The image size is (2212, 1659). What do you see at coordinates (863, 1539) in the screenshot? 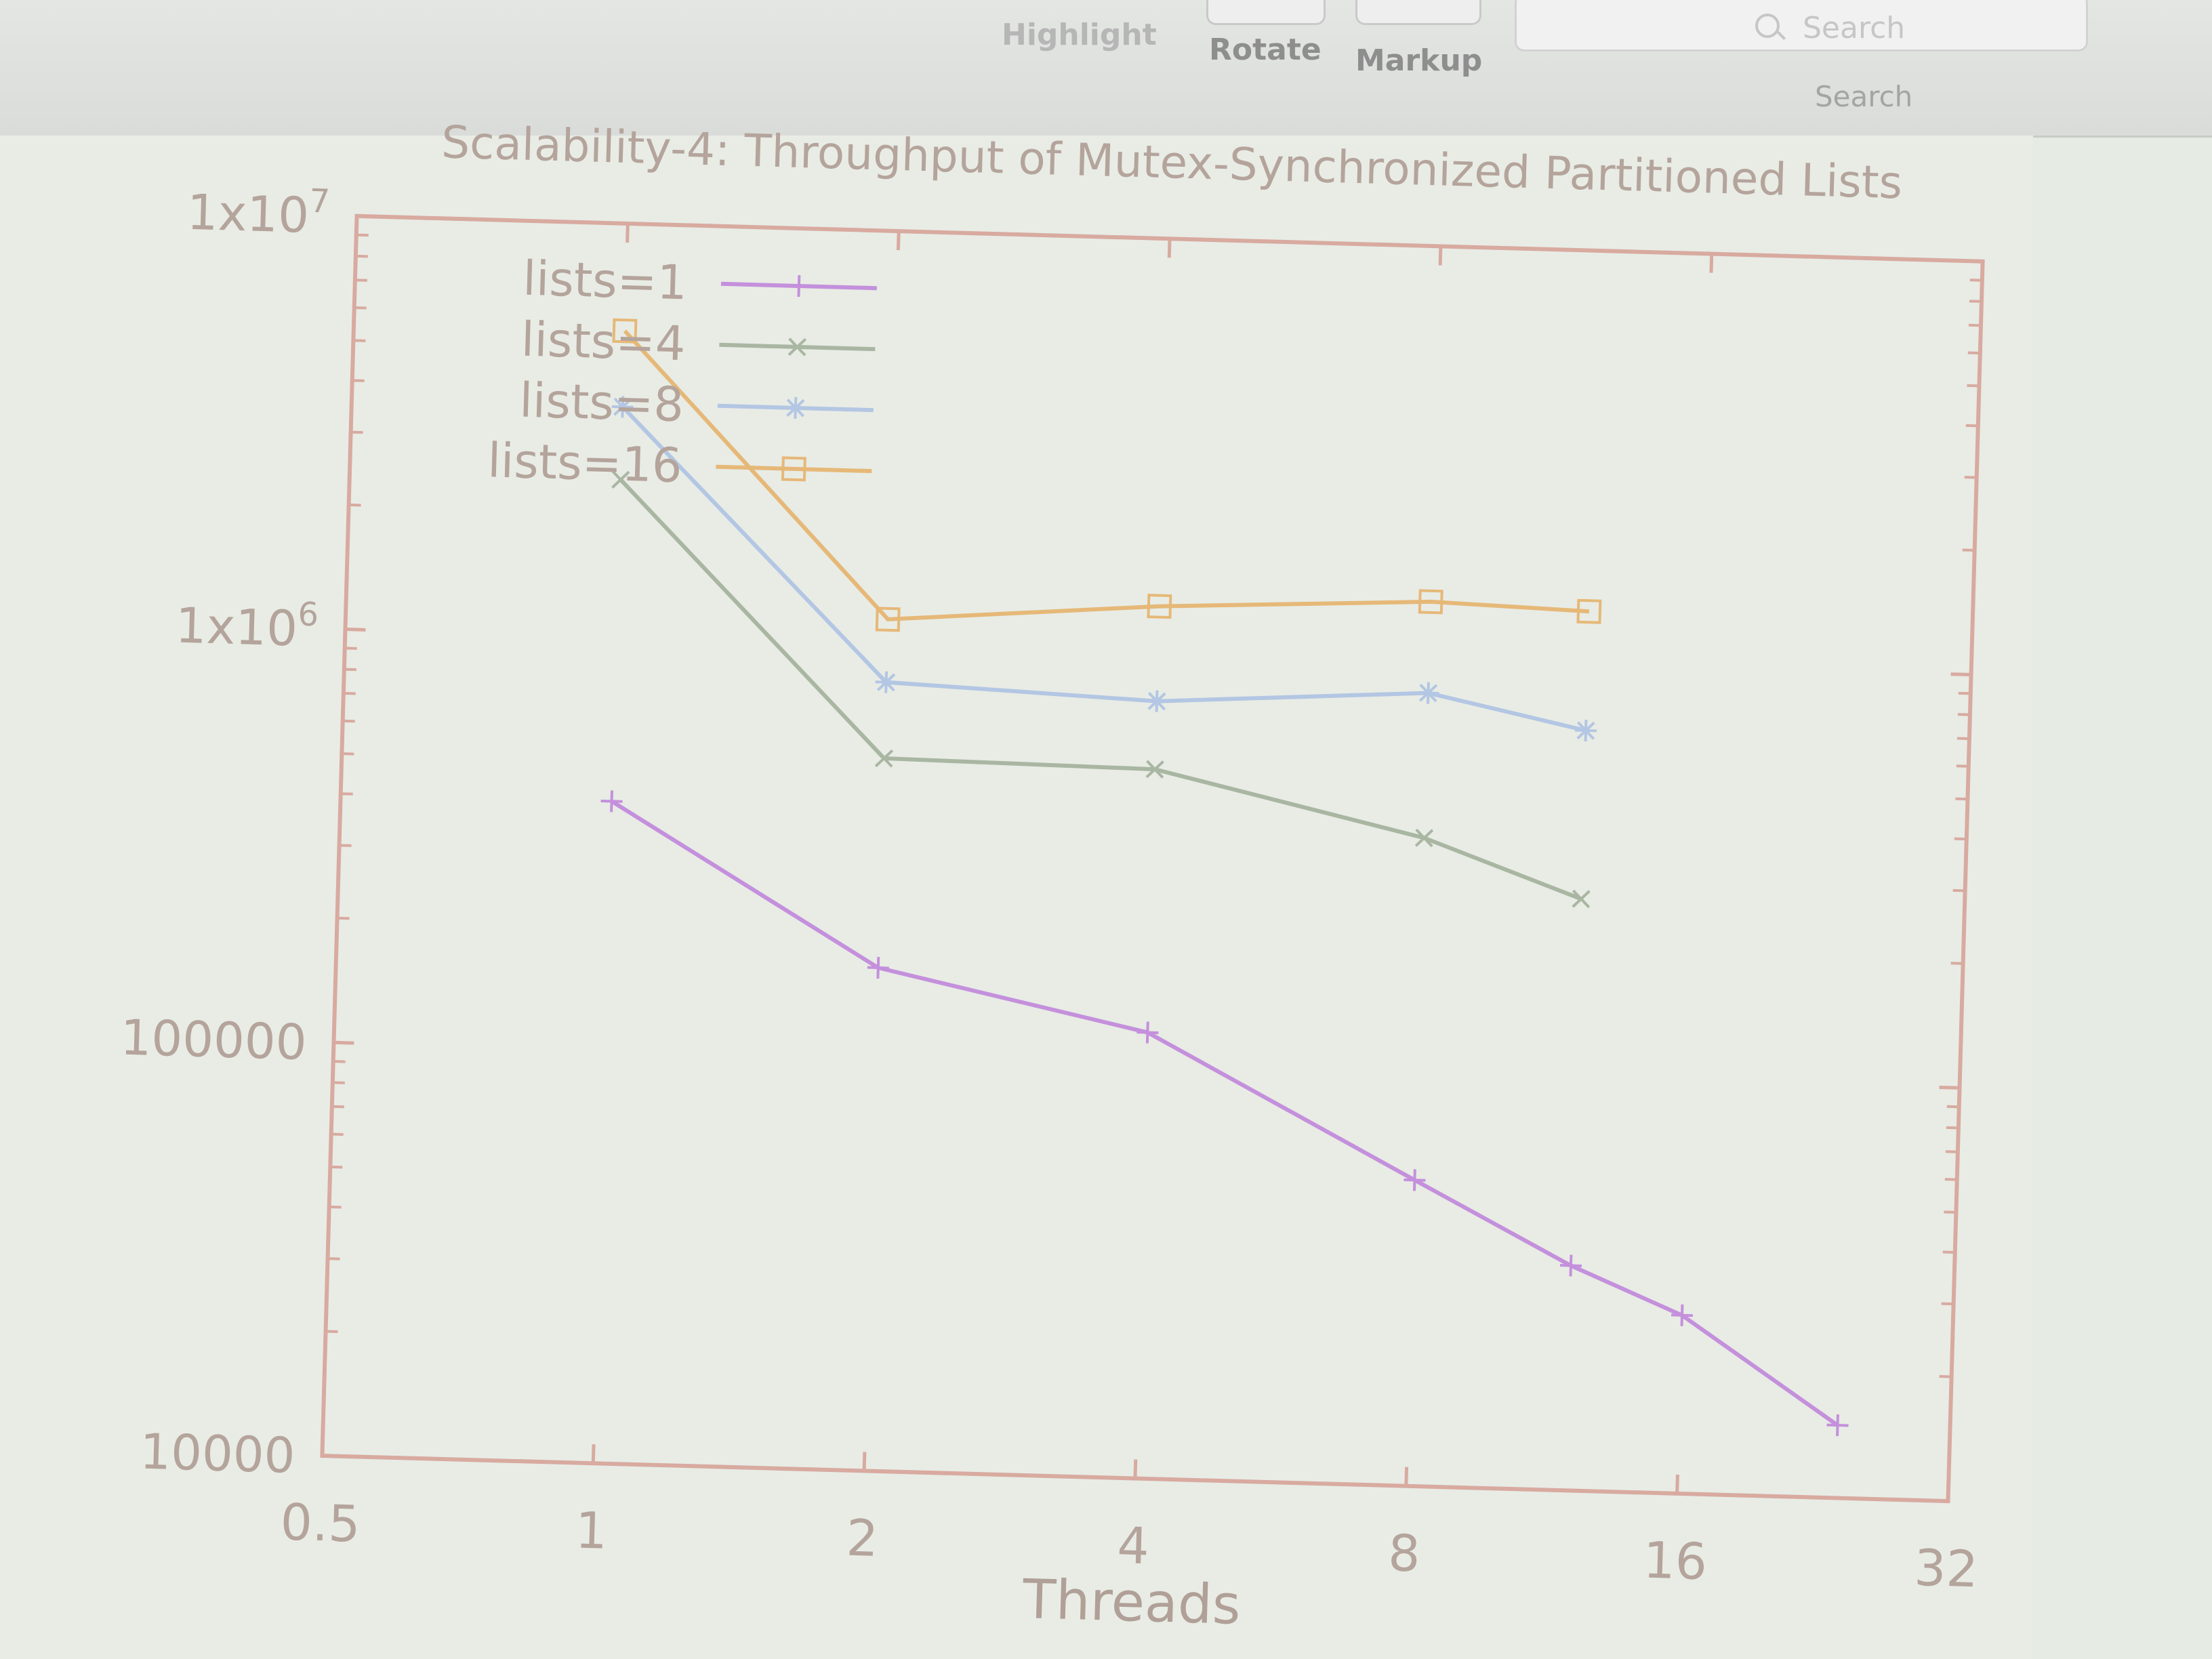
I see `x-tick-label: 2` at bounding box center [863, 1539].